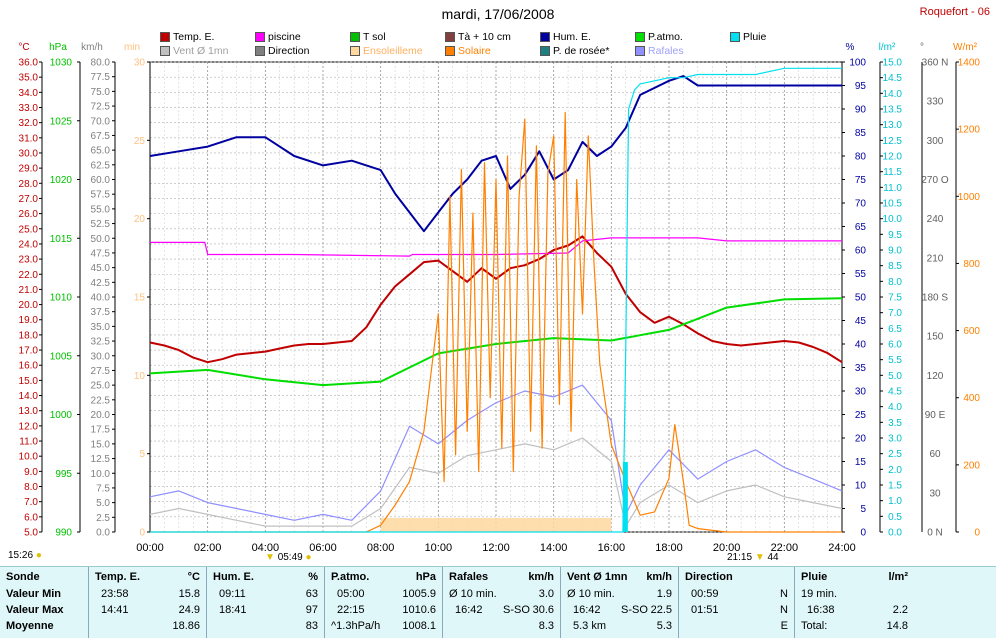 The image size is (996, 638). What do you see at coordinates (474, 51) in the screenshot?
I see `legend-label: Solaire` at bounding box center [474, 51].